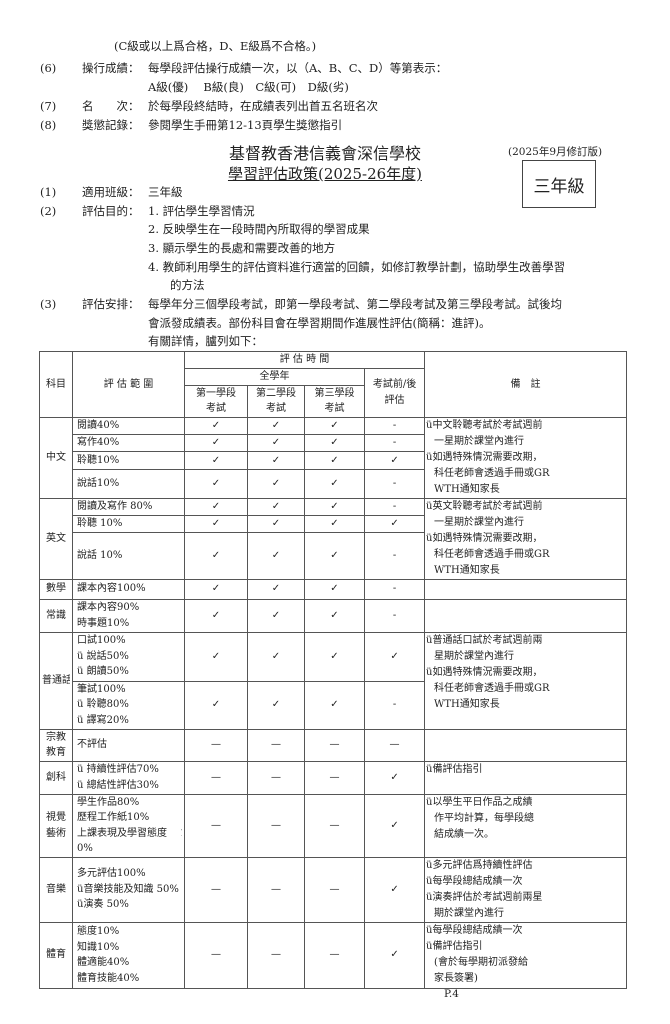 This screenshot has height=1024, width=670. I want to click on s2-item-2: 2. 反映學生在一段時間內所取得的學習成果, so click(259, 229).